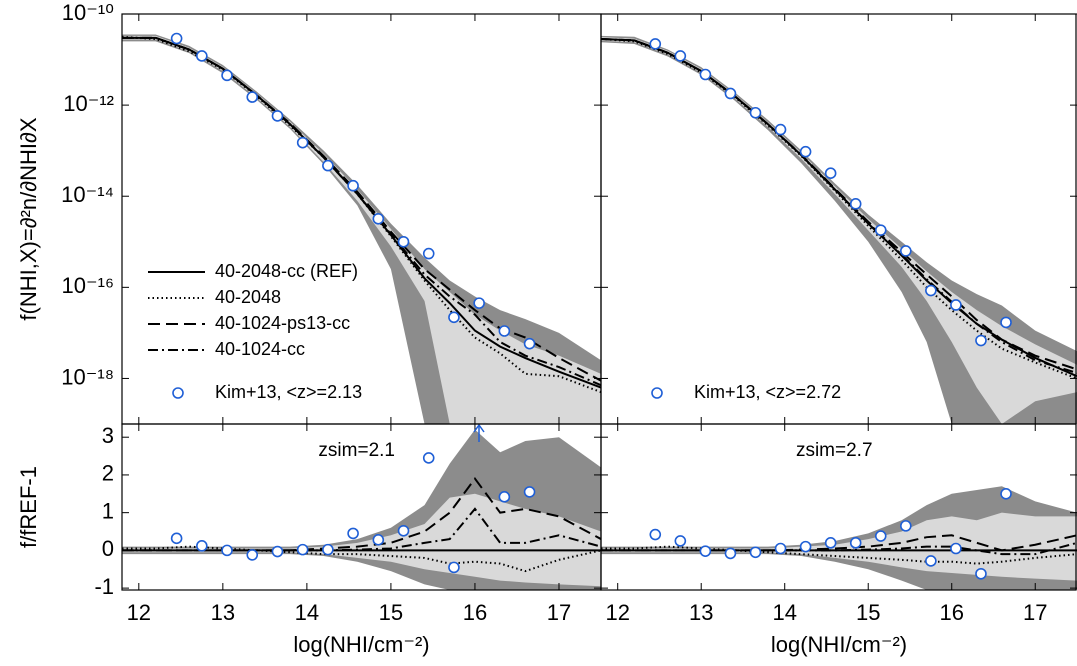 The height and width of the screenshot is (666, 1077). I want to click on legend-label: Kim+13, <z>=2.72, so click(767, 392).